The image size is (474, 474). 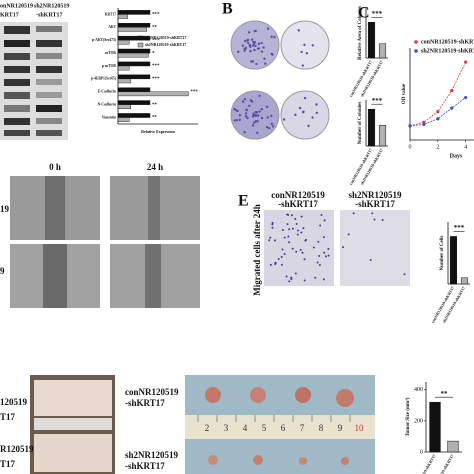 What do you see at coordinates (5, 209) in the screenshot?
I see `wound-row: 19` at bounding box center [5, 209].